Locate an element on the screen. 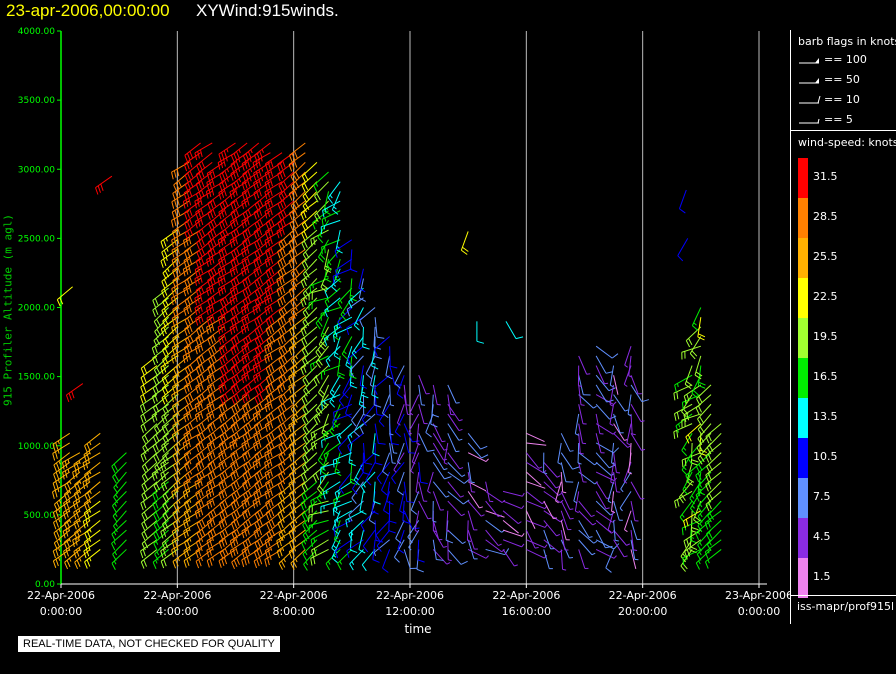 The image size is (896, 674). x-tick-time: 4:00:00 is located at coordinates (177, 611).